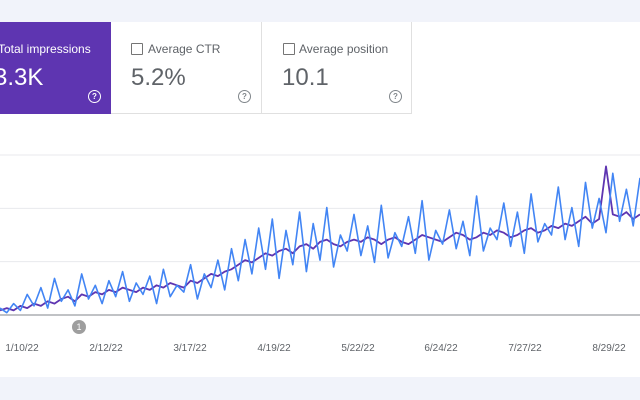 This screenshot has height=400, width=640. What do you see at coordinates (320, 11) in the screenshot?
I see `top-strip` at bounding box center [320, 11].